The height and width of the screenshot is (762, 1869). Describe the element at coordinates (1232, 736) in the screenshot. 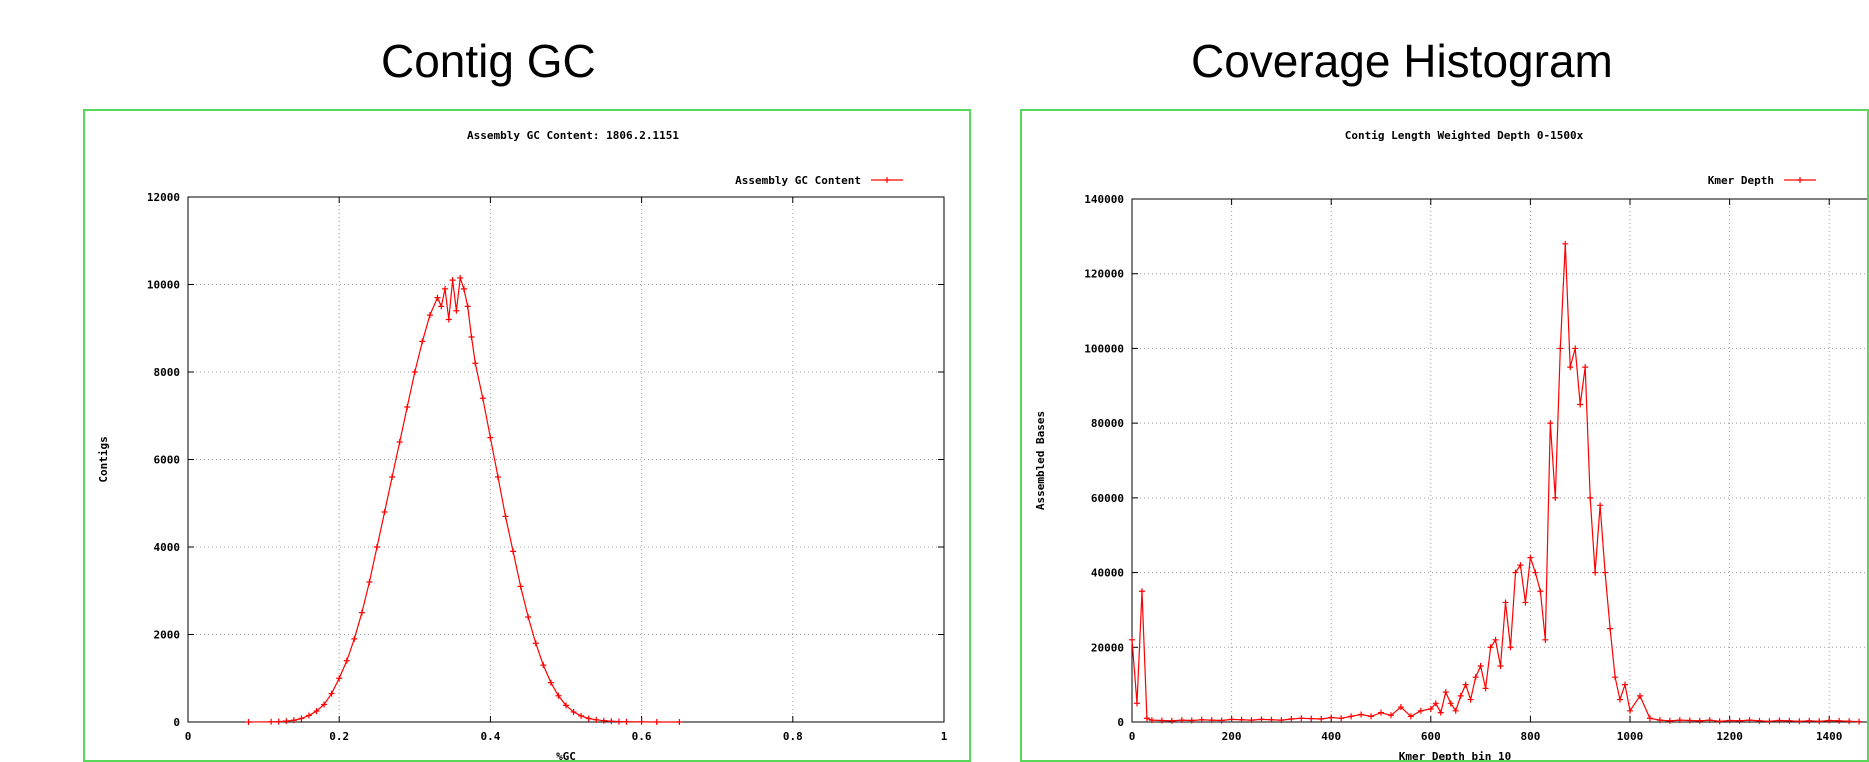

I see `coverage-x-tick-label: 200` at that location.